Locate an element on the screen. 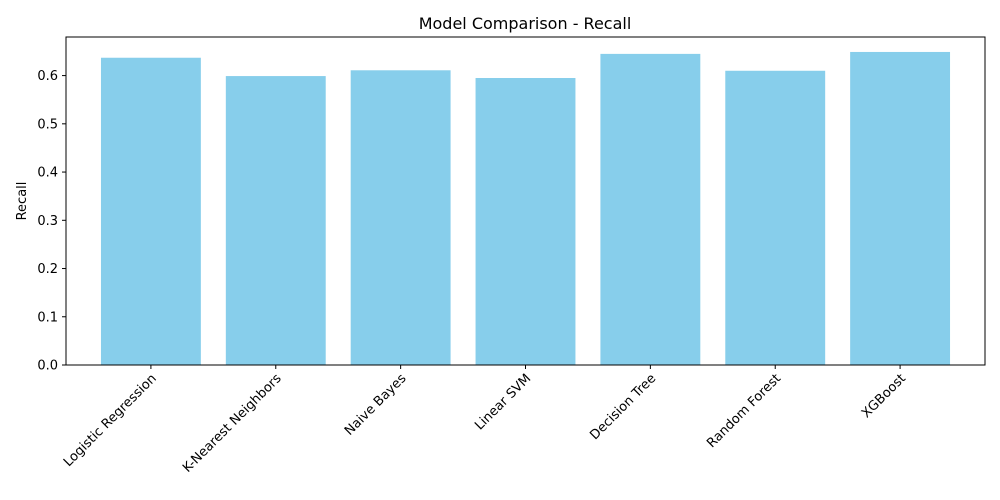 This screenshot has width=1000, height=500. bar-k-nearest-neighbors is located at coordinates (275, 220).